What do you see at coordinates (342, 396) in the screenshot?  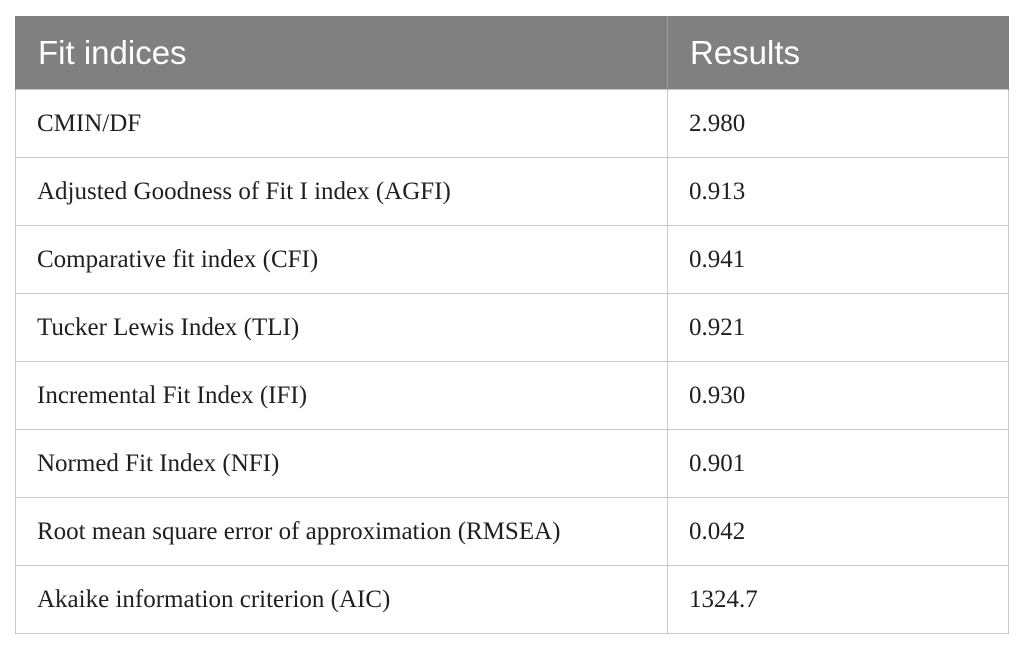 I see `fit-index-name: Incremental Fit Index (IFI)` at bounding box center [342, 396].